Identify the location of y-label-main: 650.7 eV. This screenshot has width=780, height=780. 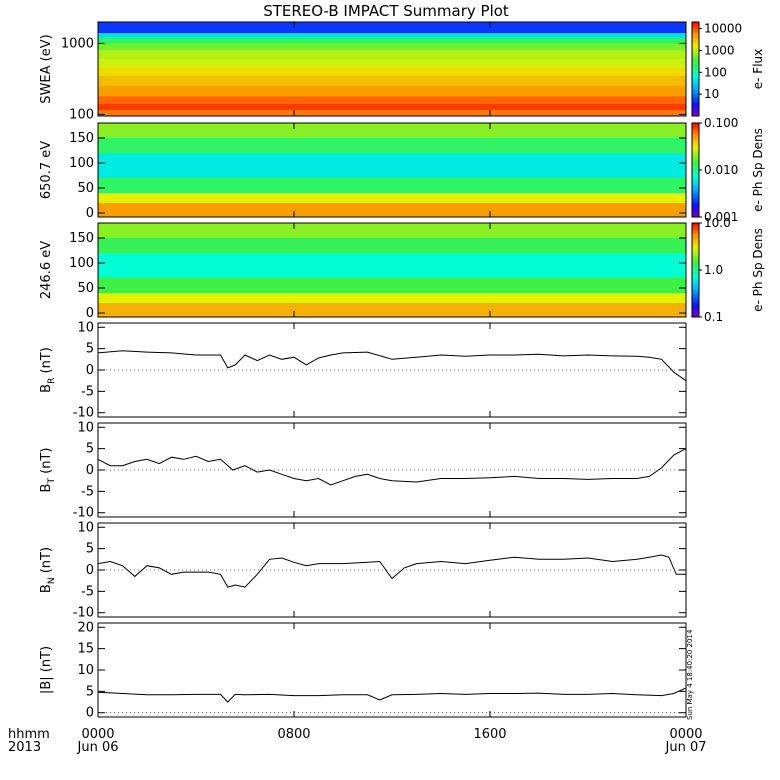
(46, 170).